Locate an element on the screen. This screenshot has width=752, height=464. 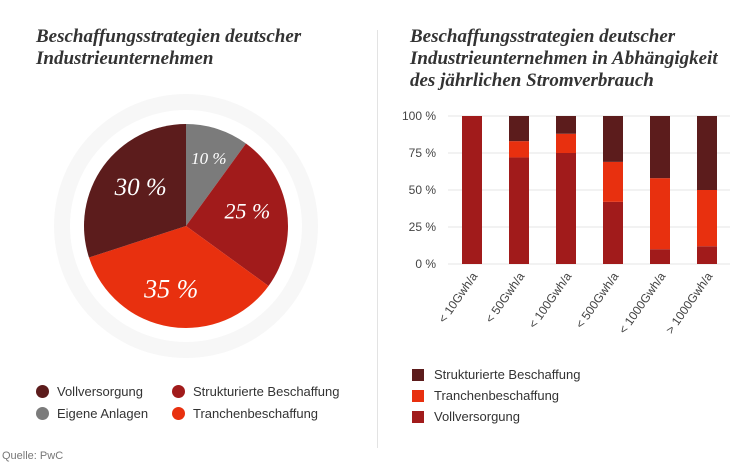
x-tick-label: < 1000Gwh/a is located at coordinates (642, 302).